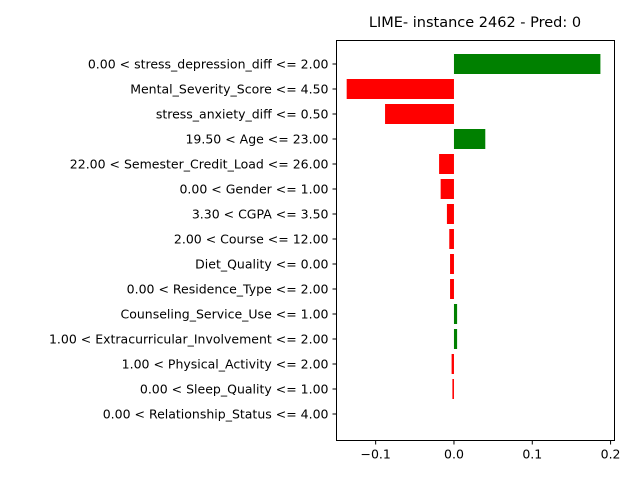 The height and width of the screenshot is (480, 640). I want to click on y-tick-label: 0.00 < Relationship_Status <= 4.00, so click(216, 414).